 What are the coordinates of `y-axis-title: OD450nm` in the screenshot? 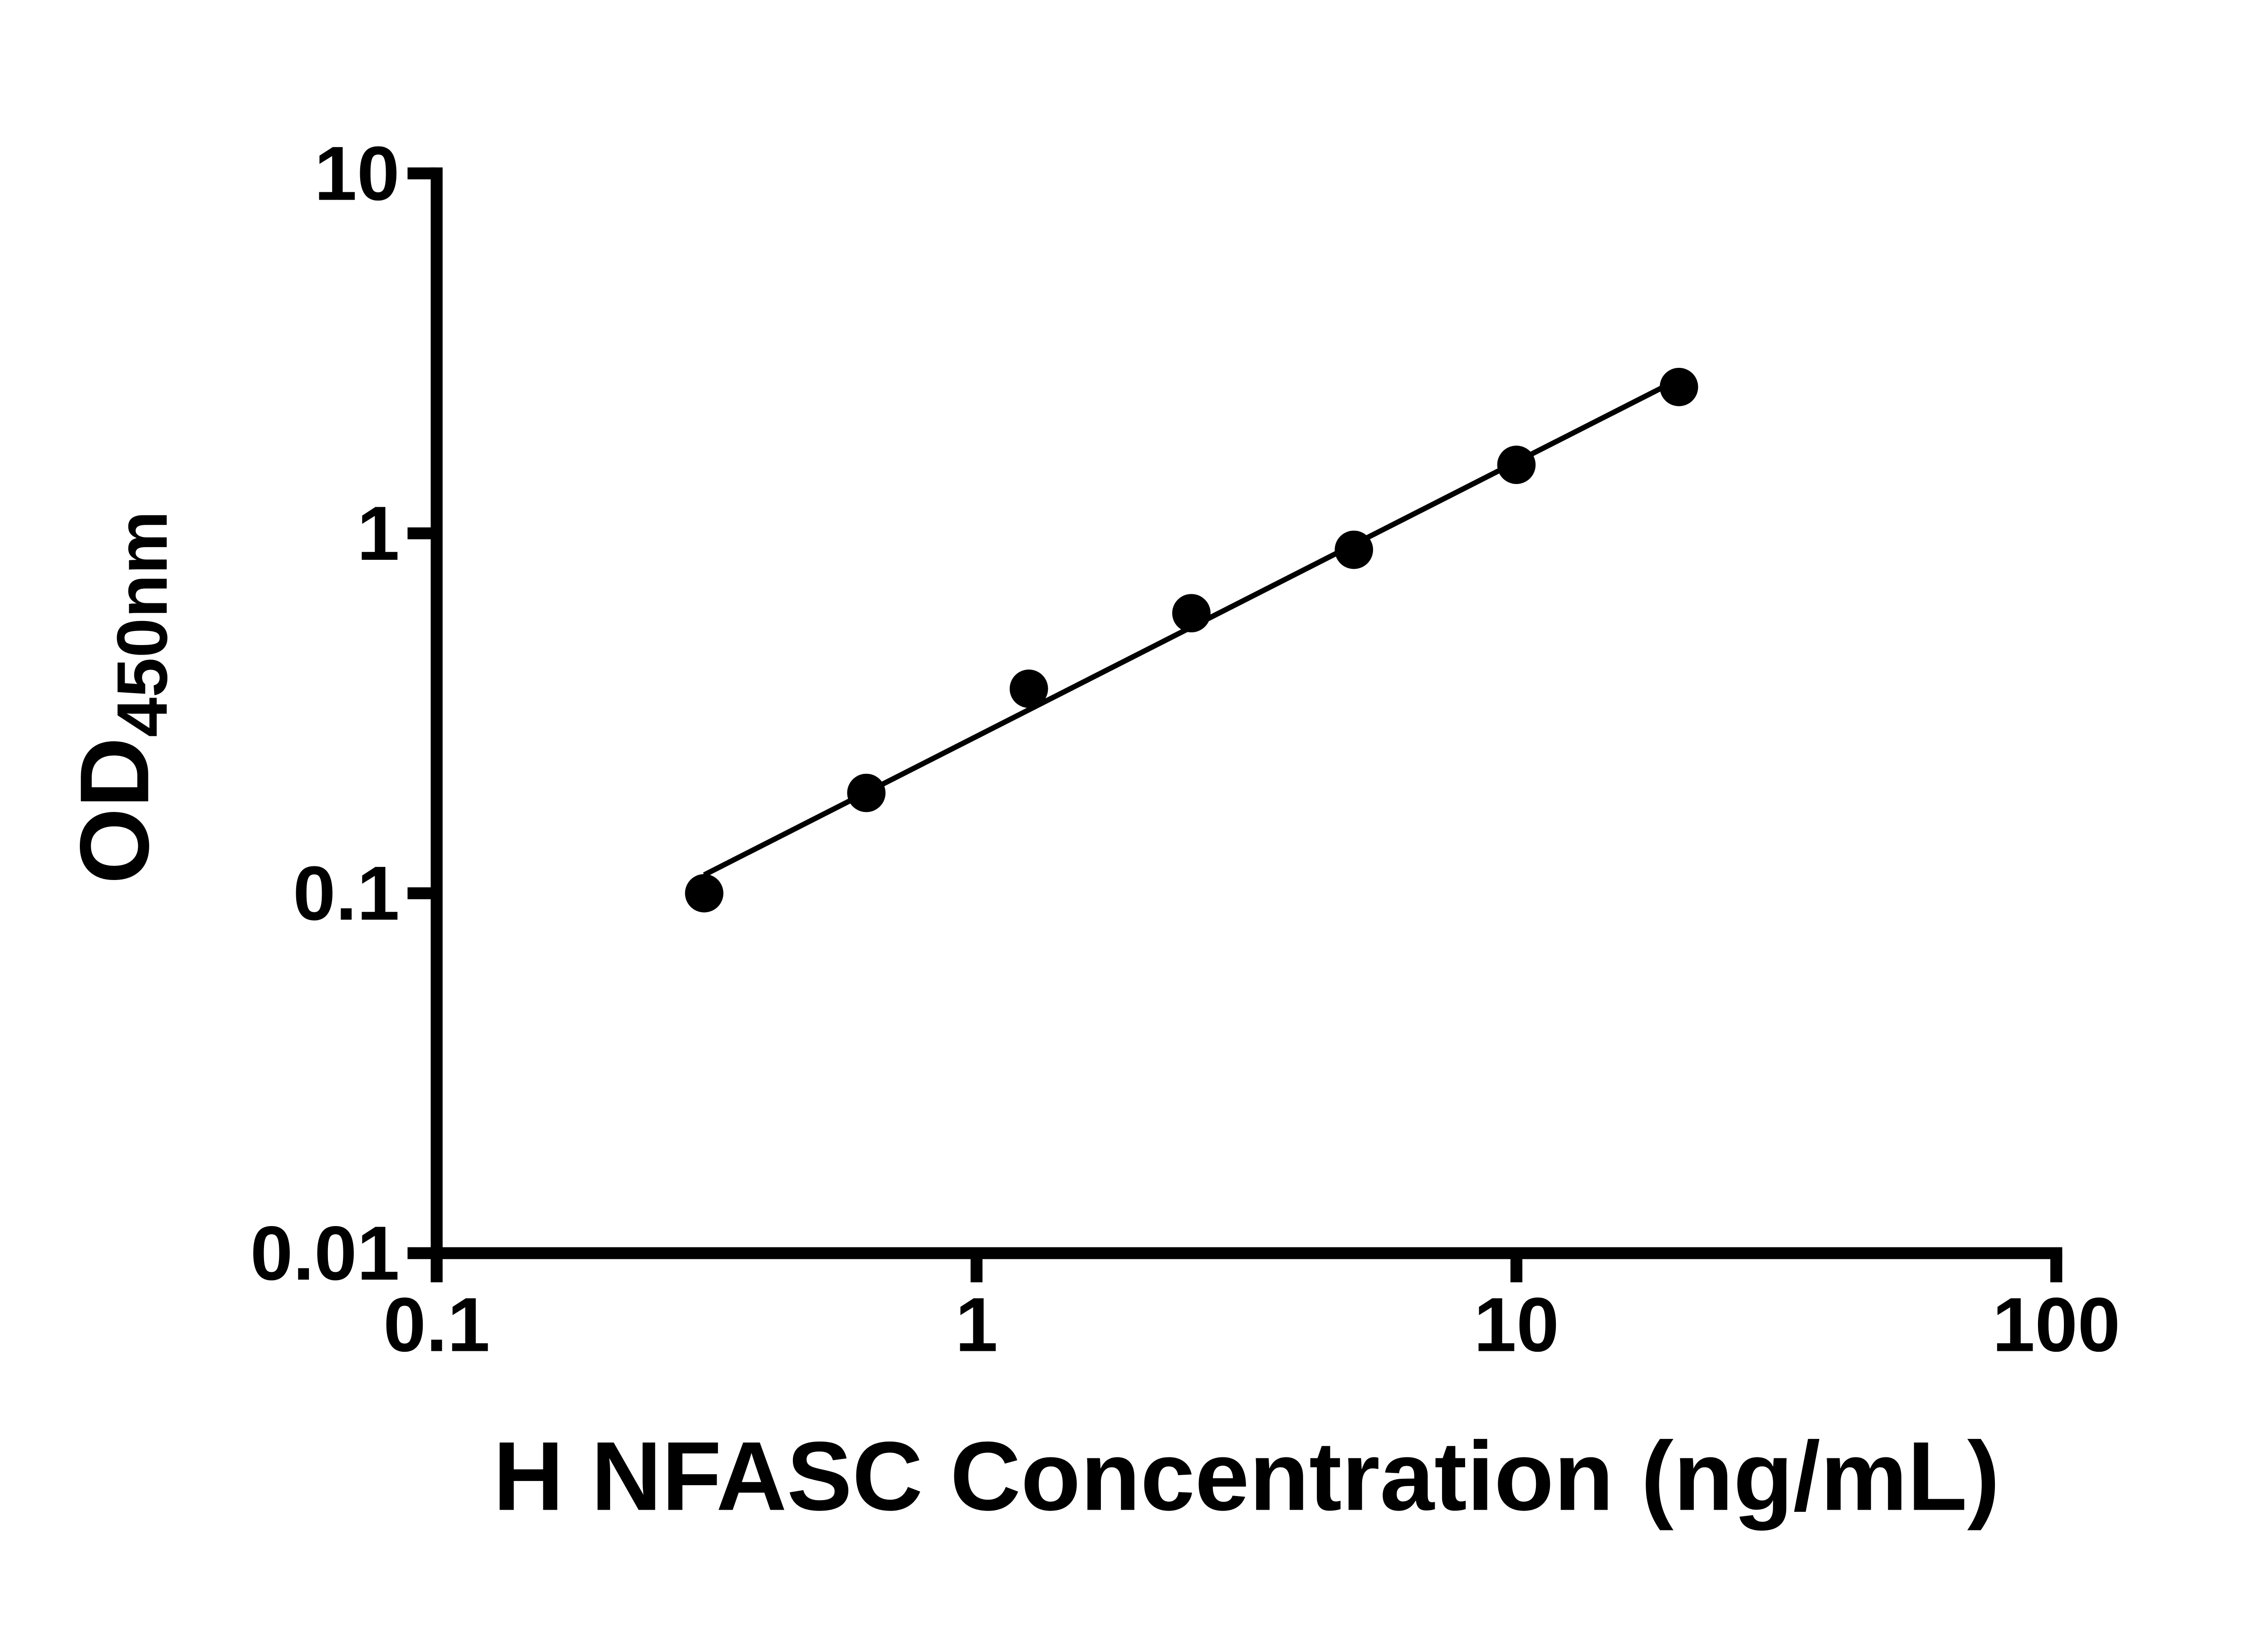 It's located at (121, 697).